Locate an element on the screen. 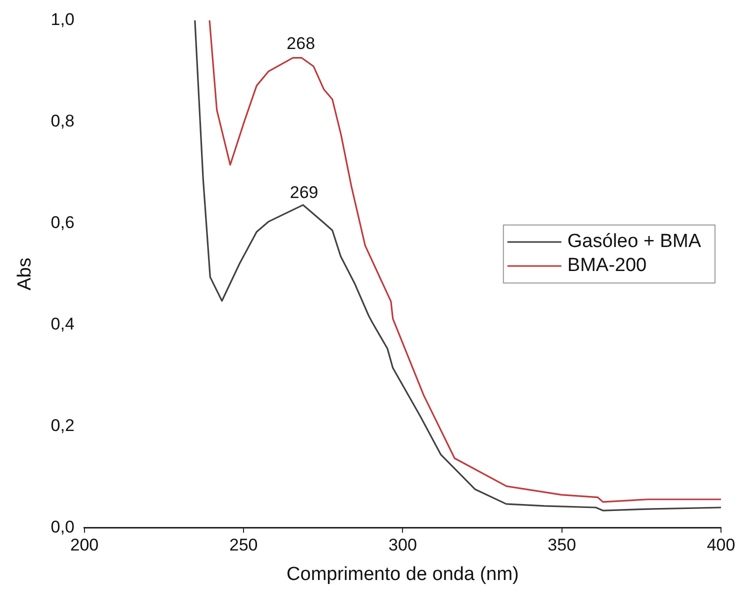 This screenshot has width=743, height=598. y-axis-title: Abs is located at coordinates (25, 274).